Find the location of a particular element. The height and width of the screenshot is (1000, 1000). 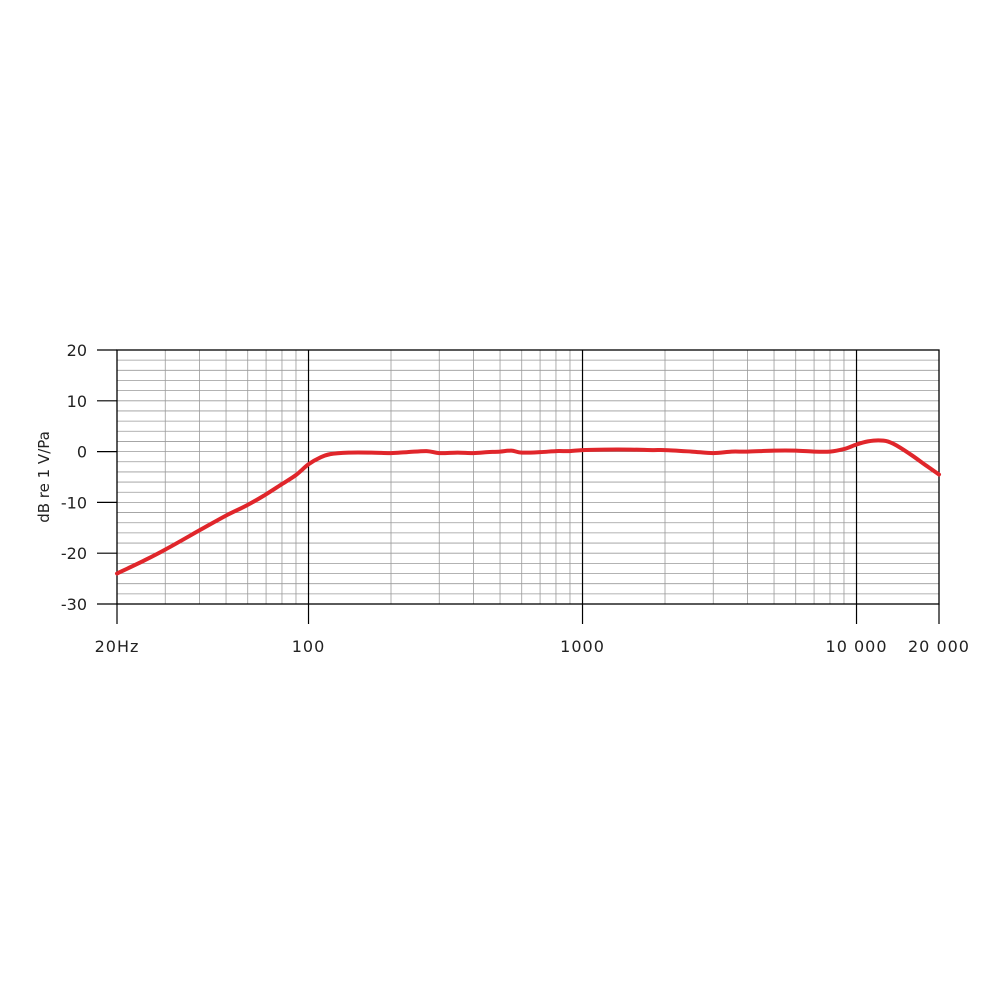

x-tick-label: 20Hz is located at coordinates (117, 646).